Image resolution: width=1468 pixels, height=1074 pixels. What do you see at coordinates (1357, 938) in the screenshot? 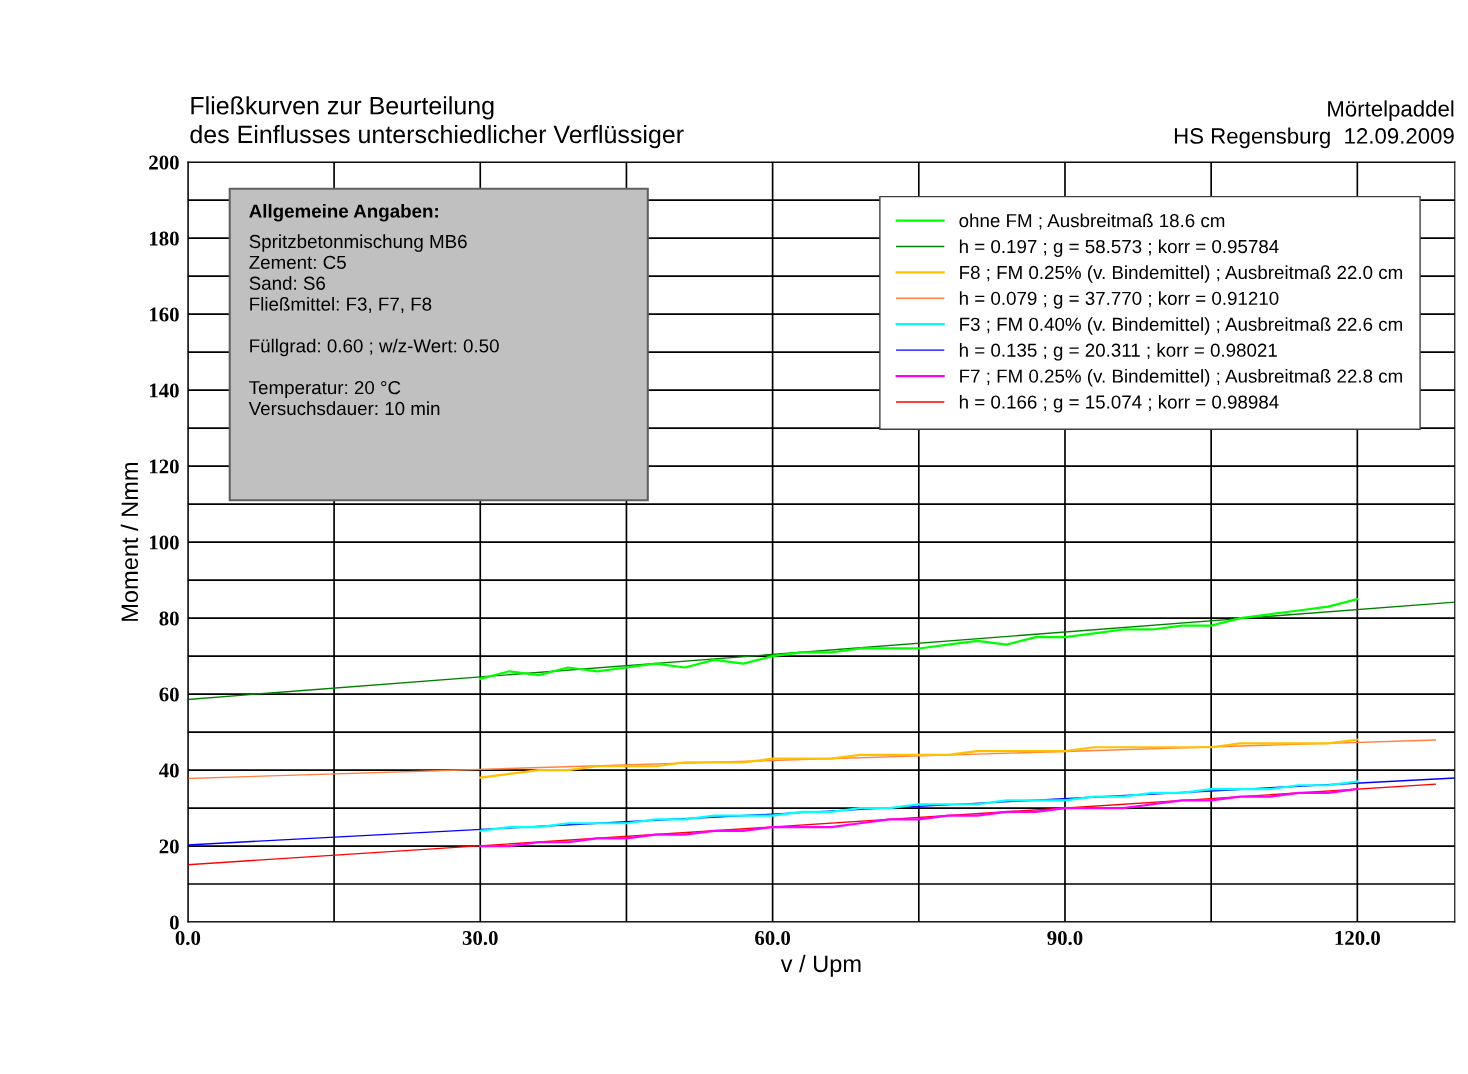
I see `x-tick-label: 120.0` at bounding box center [1357, 938].